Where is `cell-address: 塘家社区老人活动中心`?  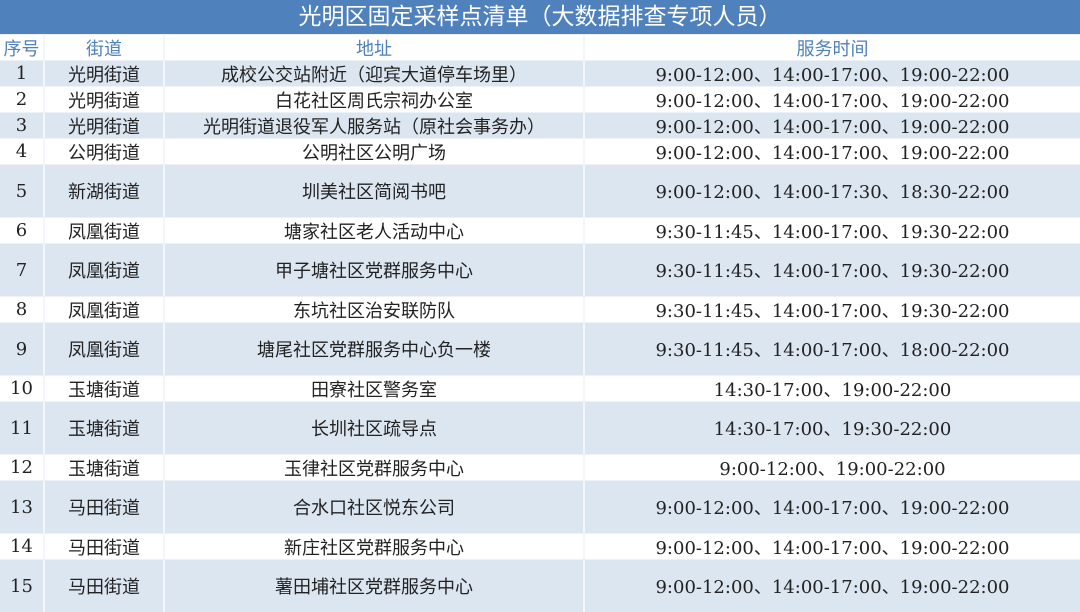
cell-address: 塘家社区老人活动中心 is located at coordinates (375, 230).